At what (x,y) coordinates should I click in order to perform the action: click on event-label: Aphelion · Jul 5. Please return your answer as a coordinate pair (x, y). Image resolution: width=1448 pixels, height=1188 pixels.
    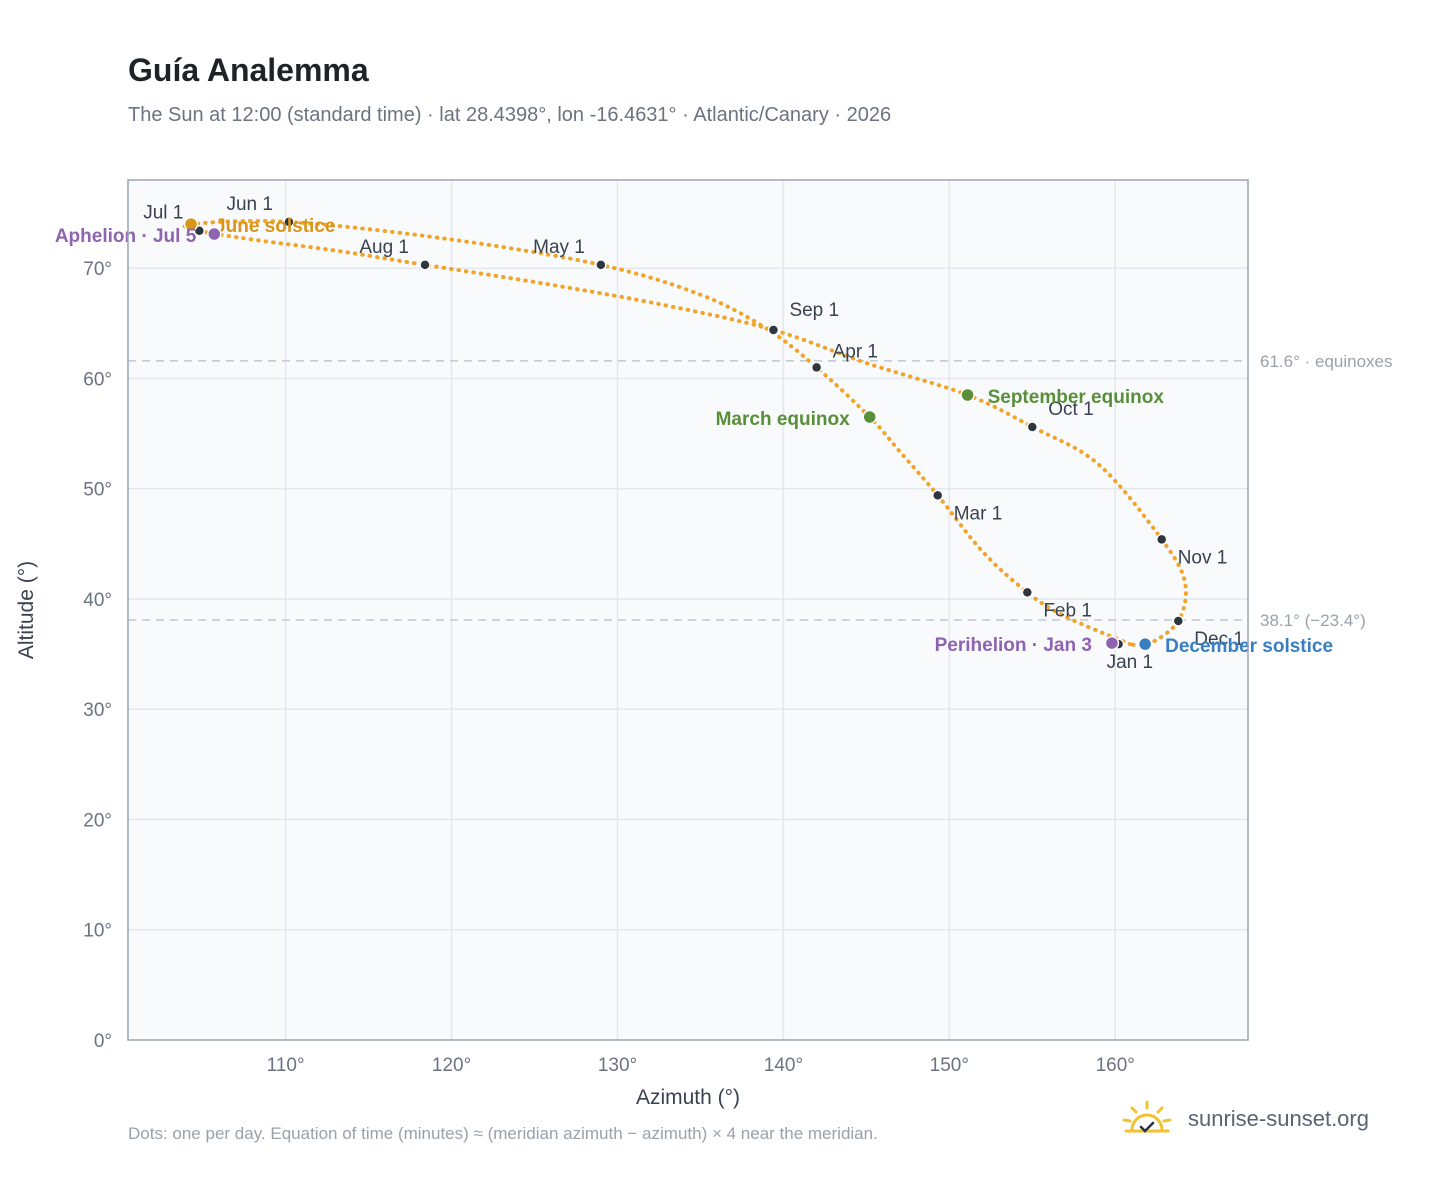
    Looking at the image, I should click on (126, 236).